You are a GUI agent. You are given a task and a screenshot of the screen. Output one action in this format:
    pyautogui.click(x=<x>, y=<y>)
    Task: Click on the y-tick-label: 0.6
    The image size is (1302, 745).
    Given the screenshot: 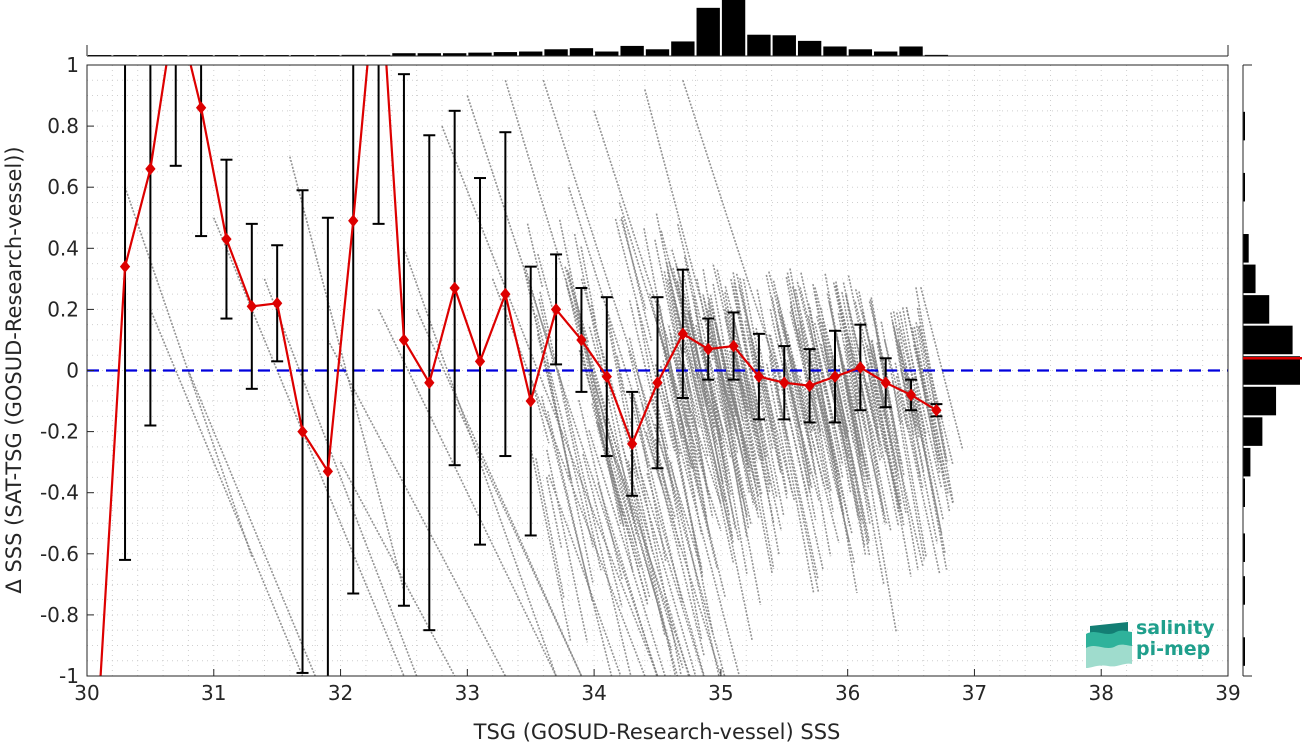 What is the action you would take?
    pyautogui.click(x=63, y=187)
    